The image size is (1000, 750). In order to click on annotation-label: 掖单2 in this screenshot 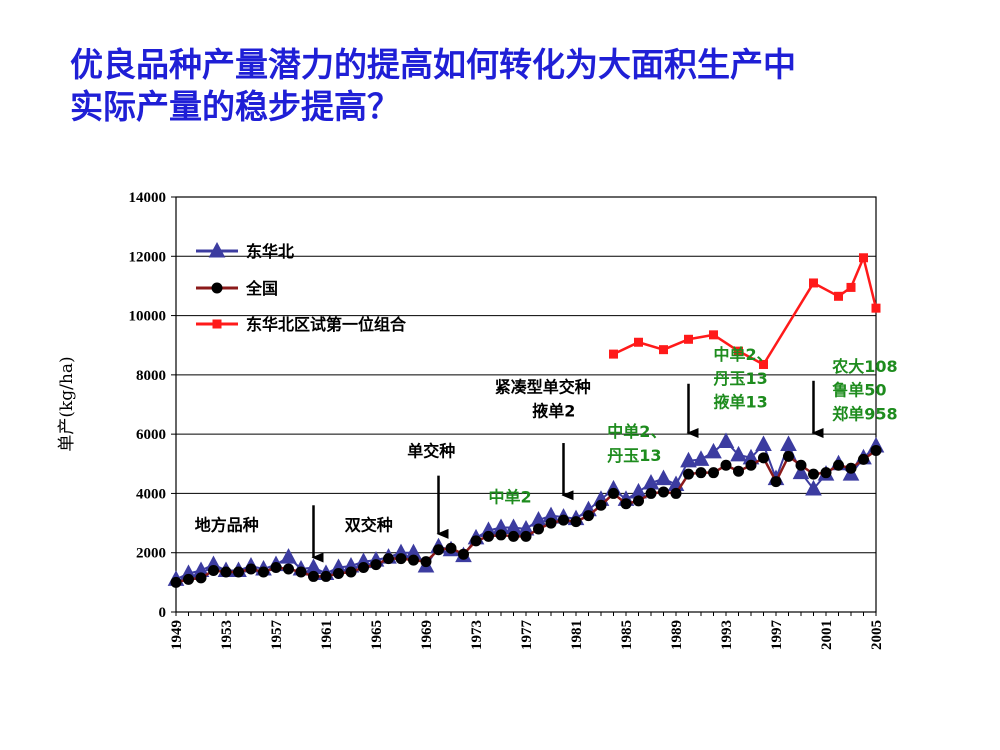, I will do `click(553, 410)`.